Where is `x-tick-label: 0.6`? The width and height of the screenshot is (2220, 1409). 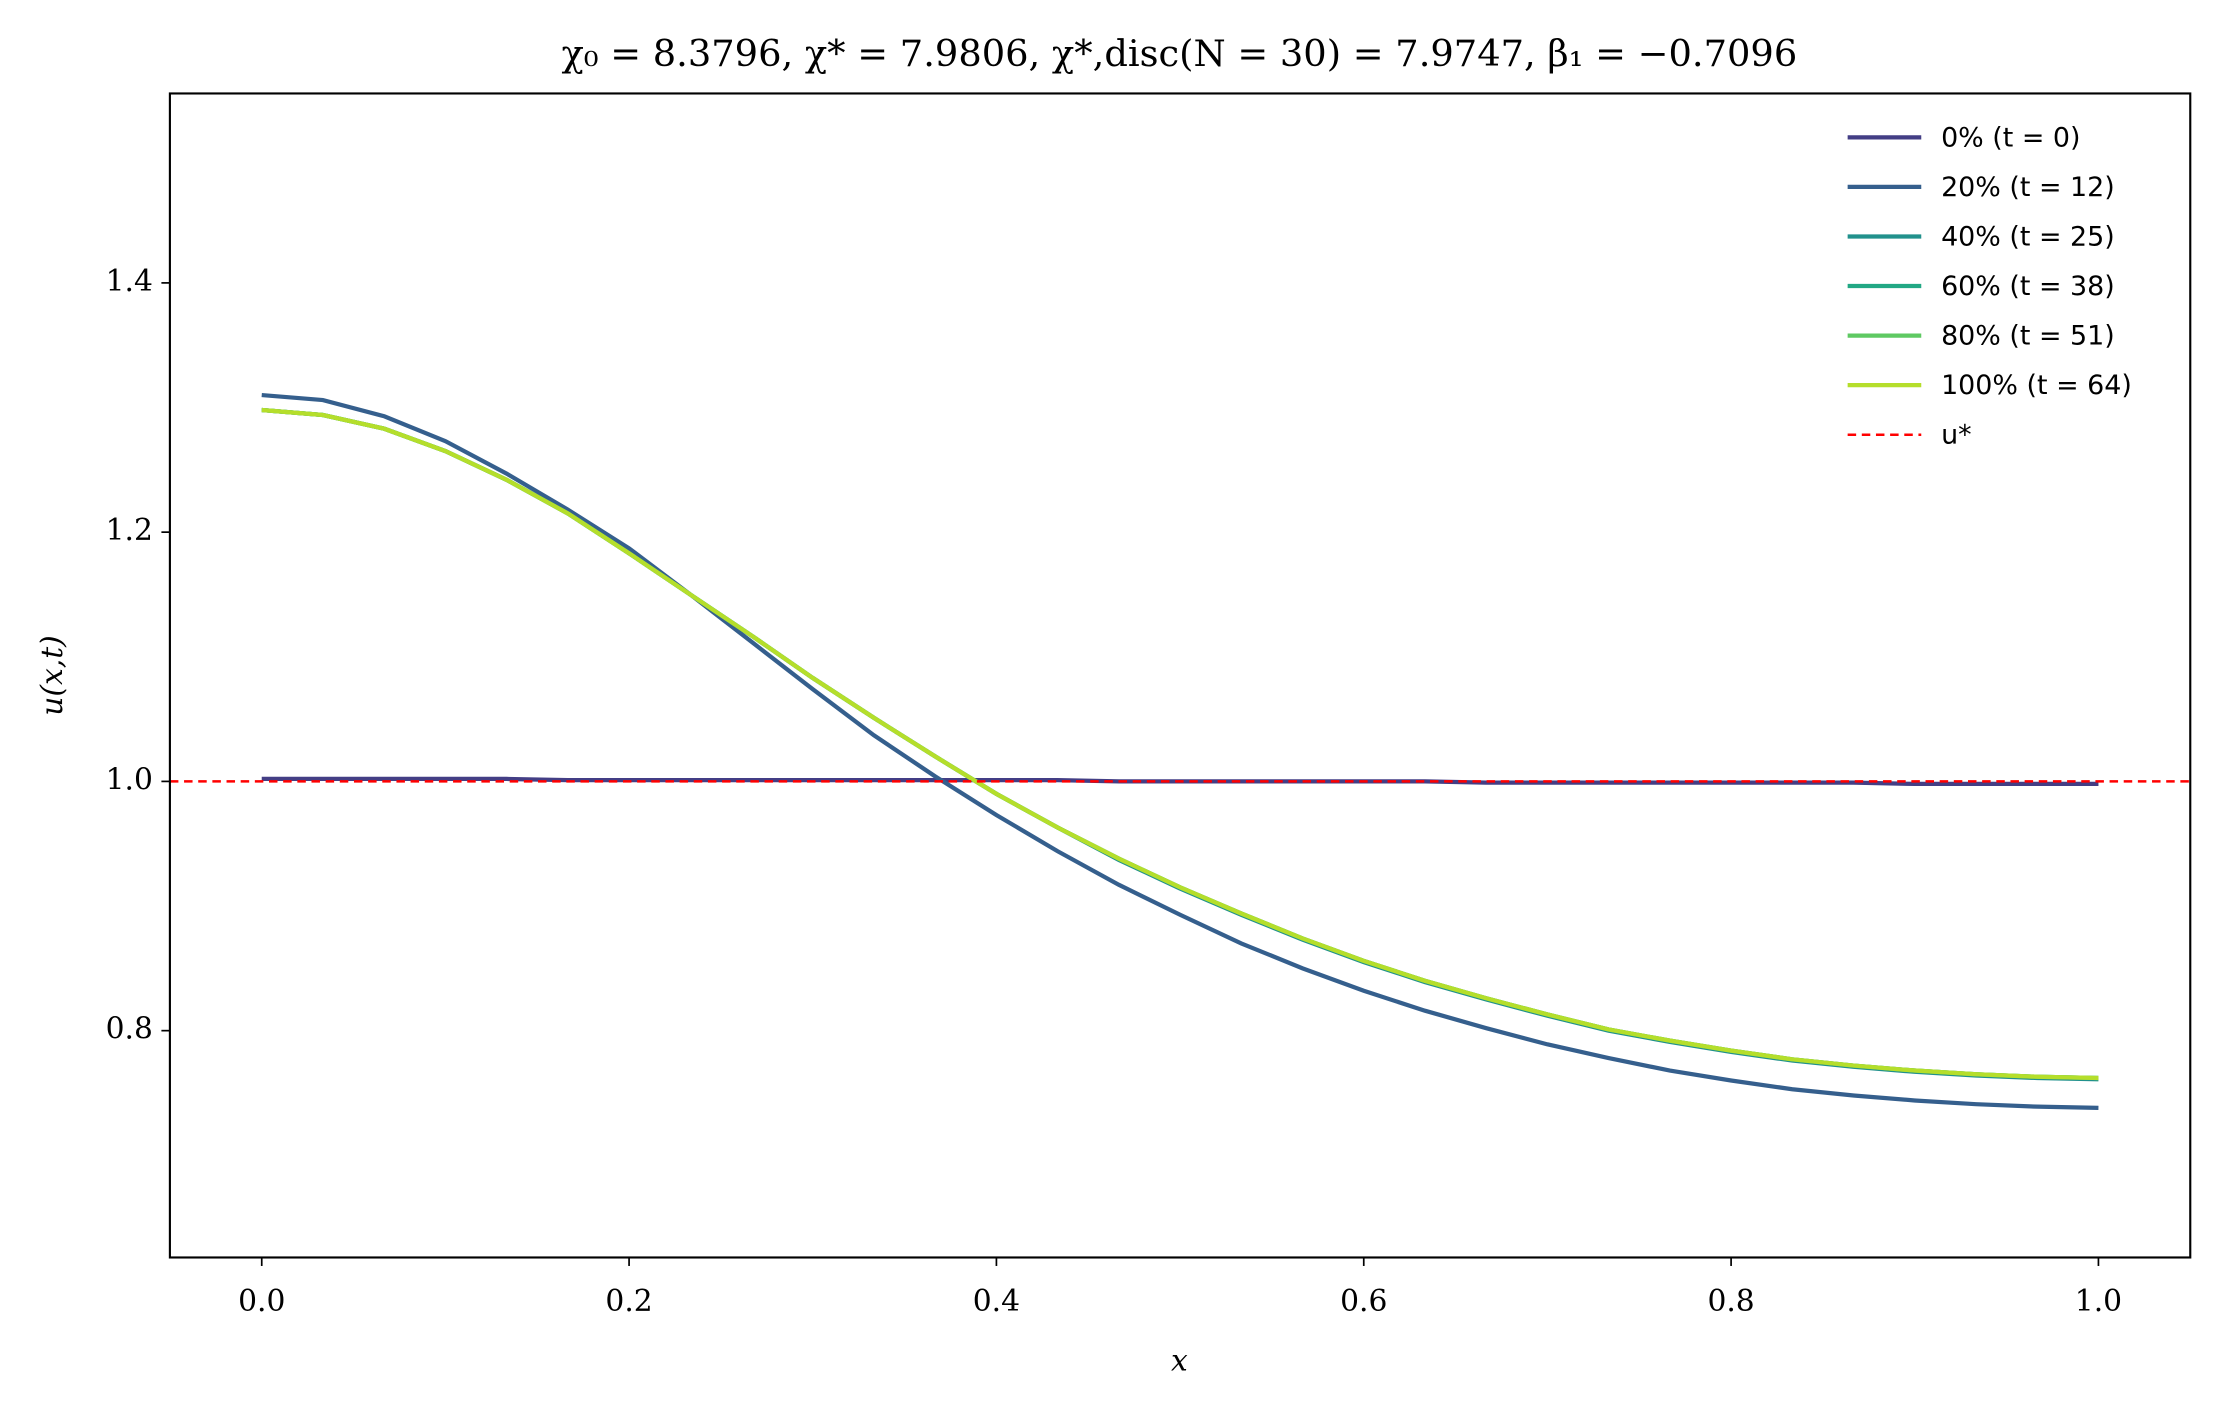 x-tick-label: 0.6 is located at coordinates (1363, 1301).